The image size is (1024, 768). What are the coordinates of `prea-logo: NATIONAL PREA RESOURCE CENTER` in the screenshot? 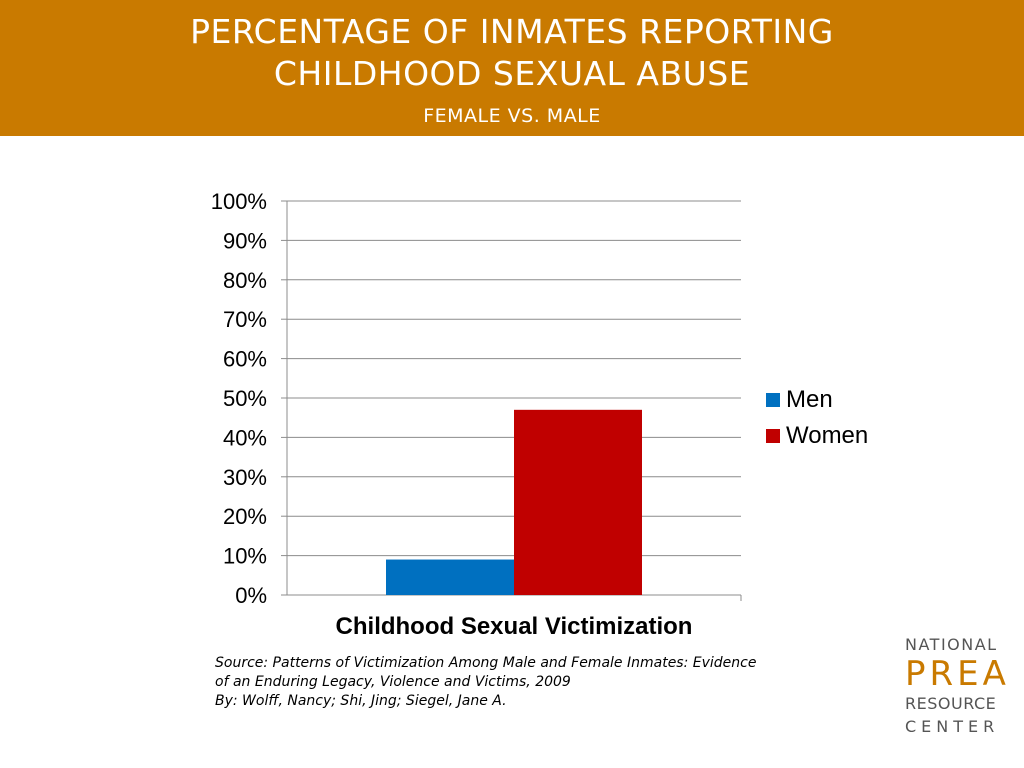 It's located at (960, 686).